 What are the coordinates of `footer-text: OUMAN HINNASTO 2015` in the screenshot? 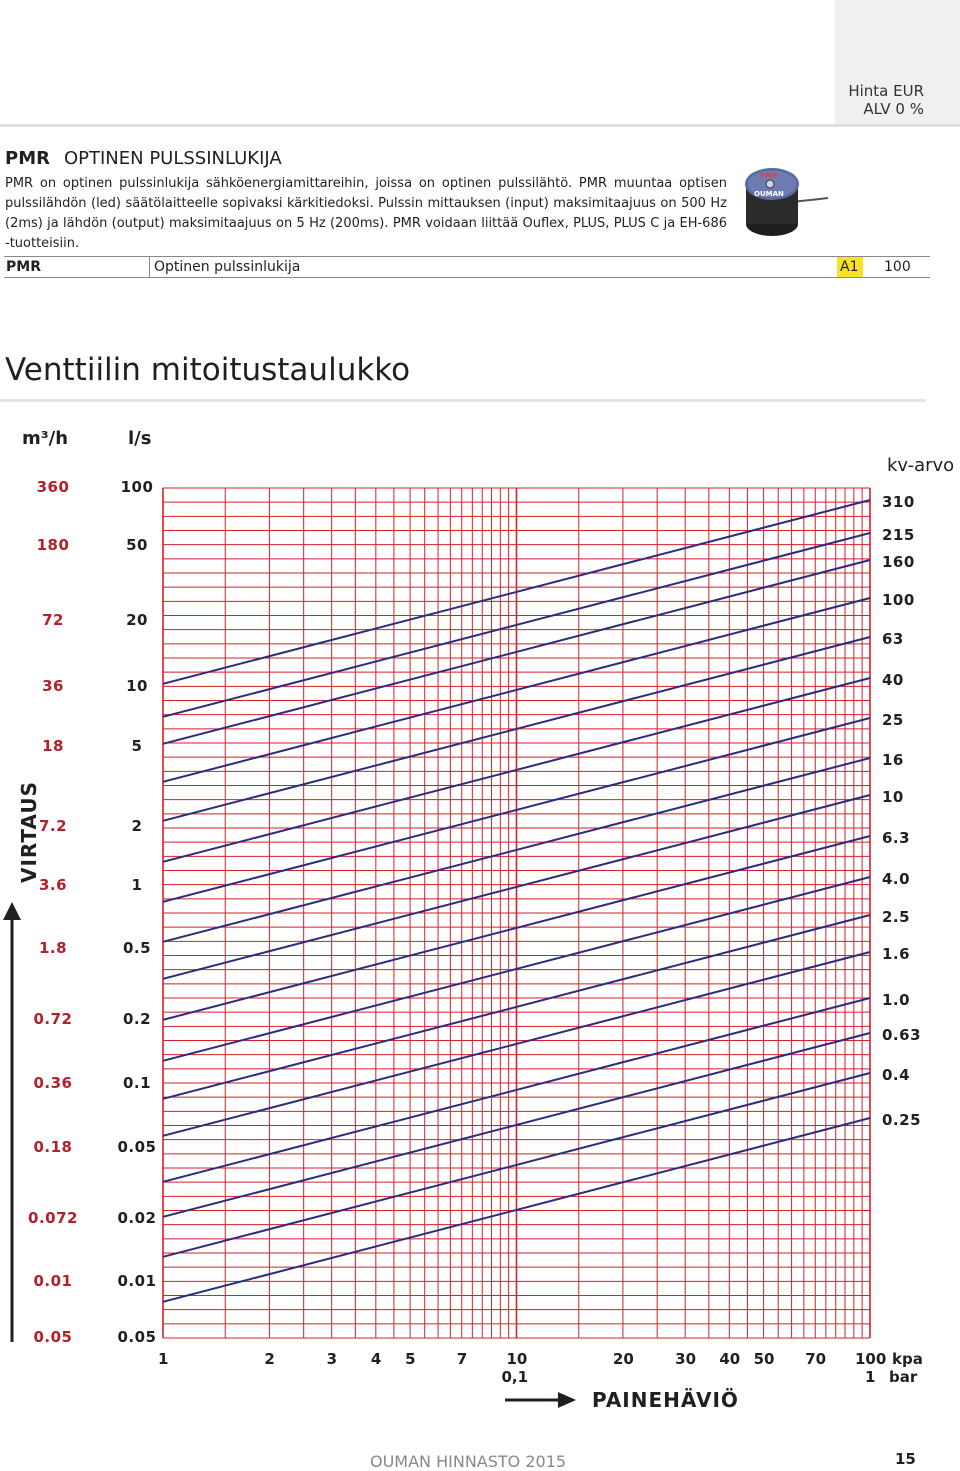 It's located at (468, 1461).